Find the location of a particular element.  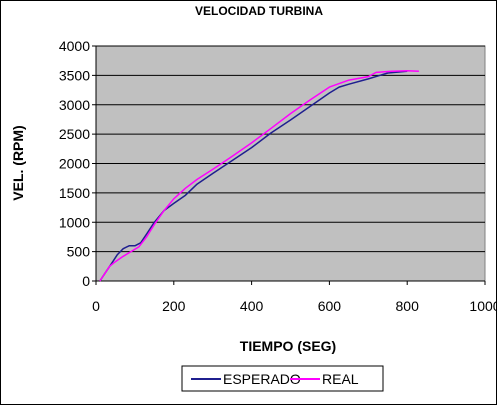

legend-label-real: REAL is located at coordinates (340, 379).